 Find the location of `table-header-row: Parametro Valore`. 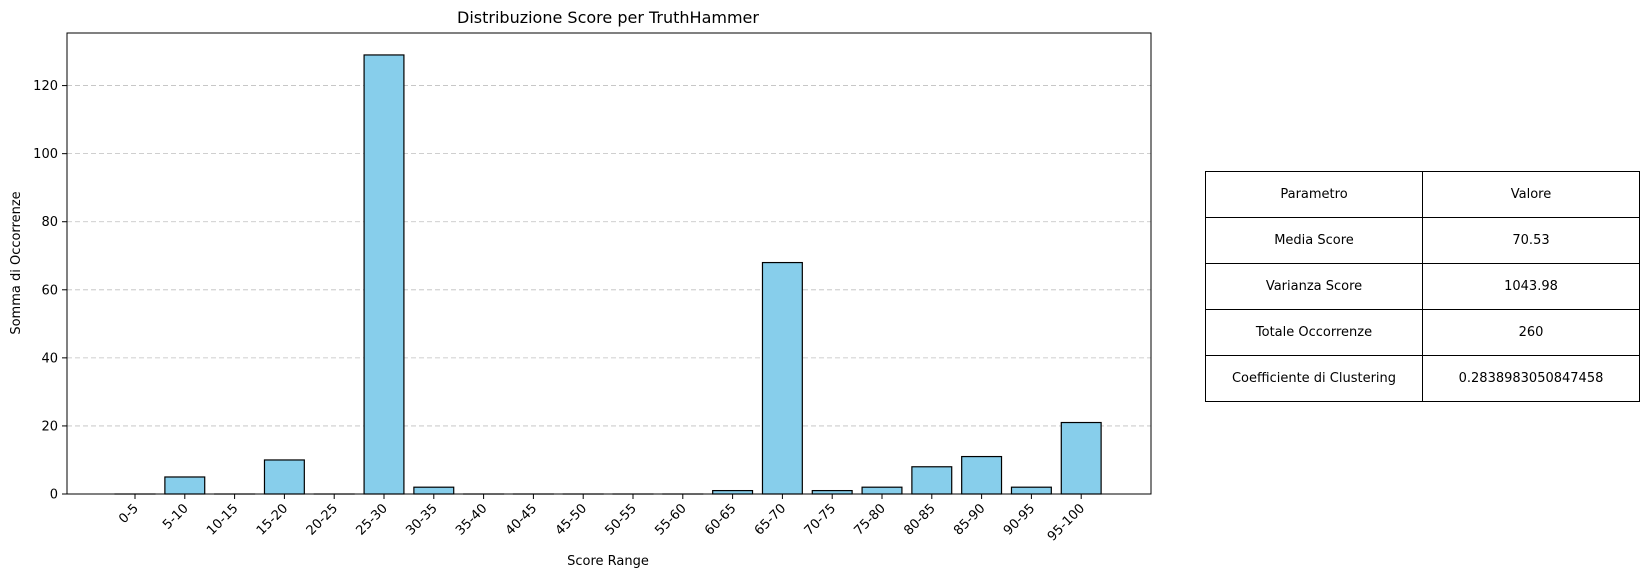

table-header-row: Parametro Valore is located at coordinates (1422, 194).